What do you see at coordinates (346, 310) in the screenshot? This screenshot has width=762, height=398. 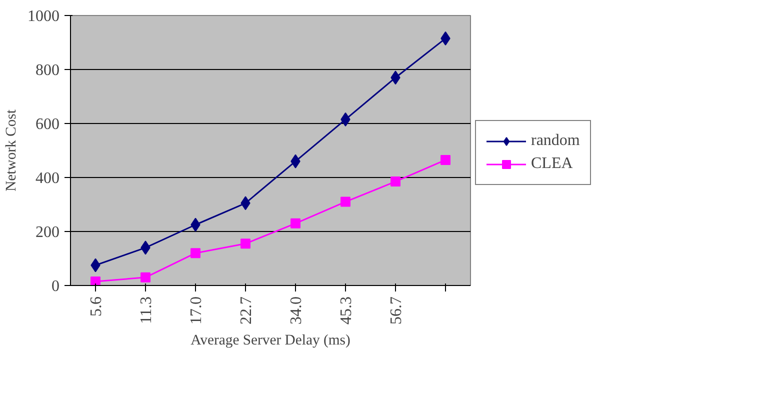 I see `x-tick-label: 45.3` at bounding box center [346, 310].